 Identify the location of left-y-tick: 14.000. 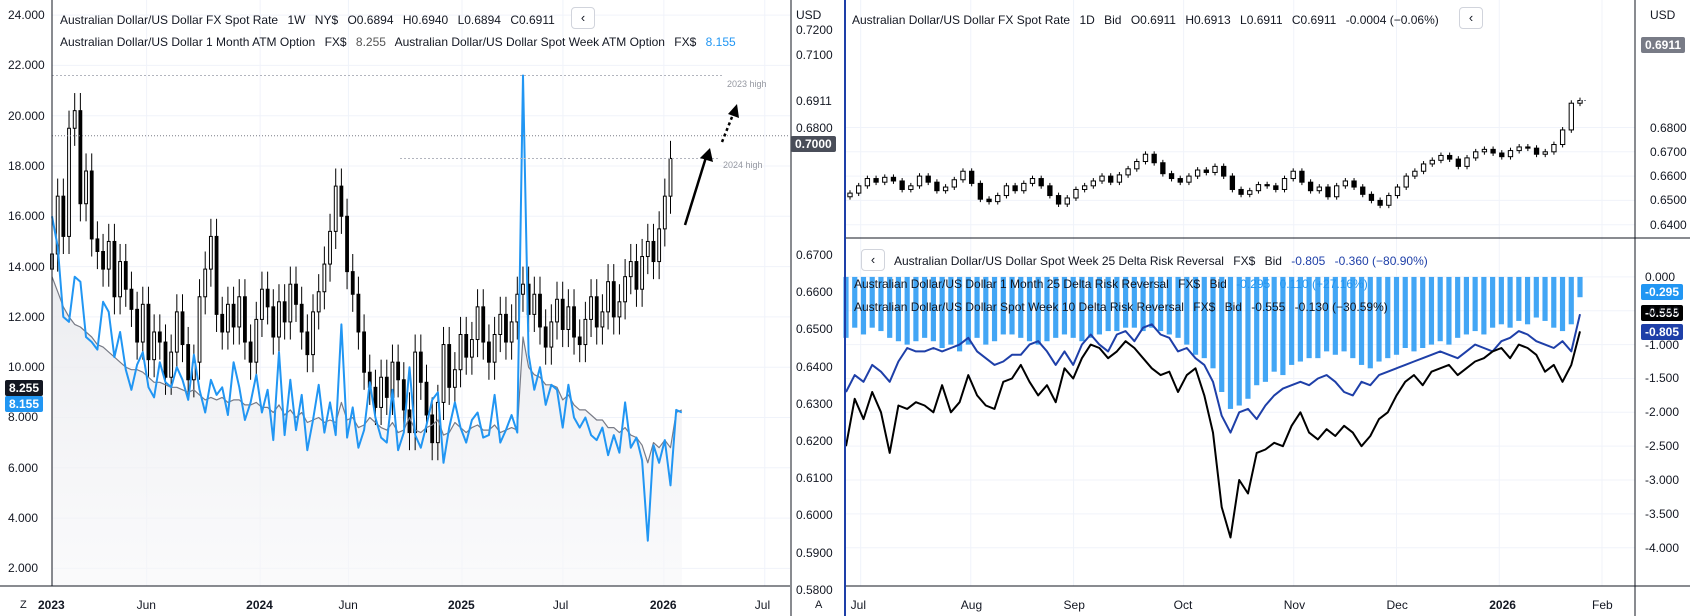
(26, 266).